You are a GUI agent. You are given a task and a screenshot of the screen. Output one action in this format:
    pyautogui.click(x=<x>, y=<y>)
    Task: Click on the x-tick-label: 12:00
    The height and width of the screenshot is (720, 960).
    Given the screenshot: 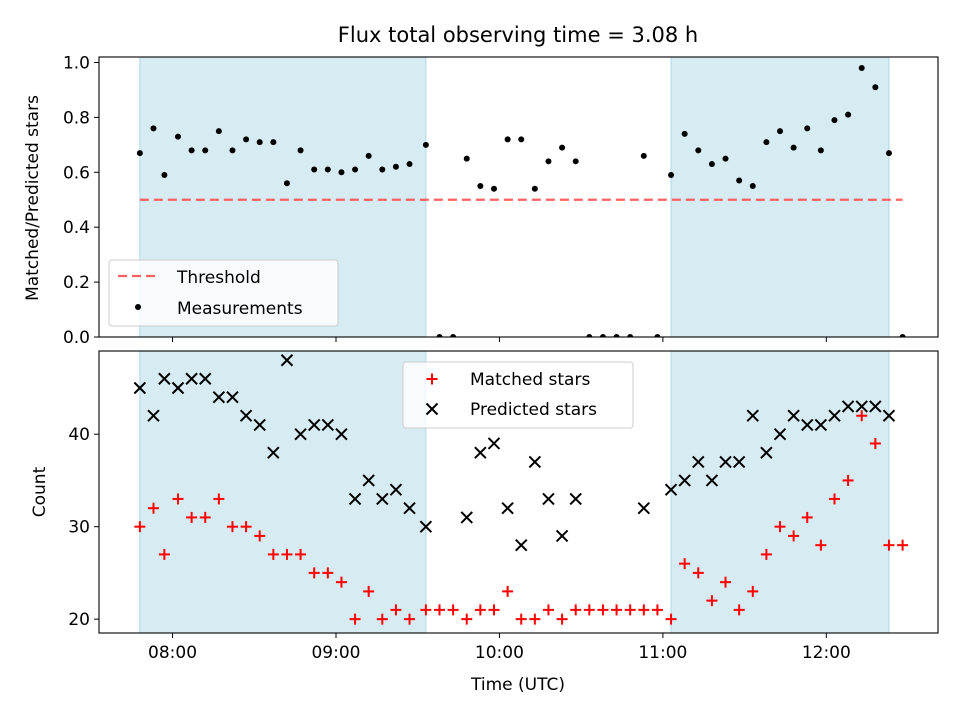 What is the action you would take?
    pyautogui.click(x=826, y=653)
    